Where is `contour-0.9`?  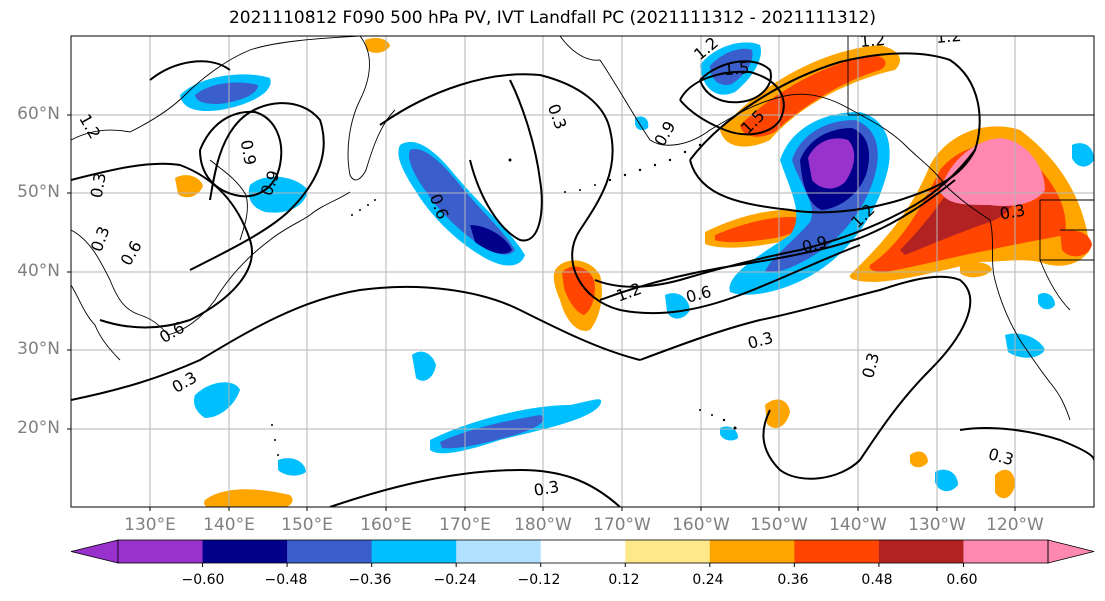 contour-0.9 is located at coordinates (257, 186).